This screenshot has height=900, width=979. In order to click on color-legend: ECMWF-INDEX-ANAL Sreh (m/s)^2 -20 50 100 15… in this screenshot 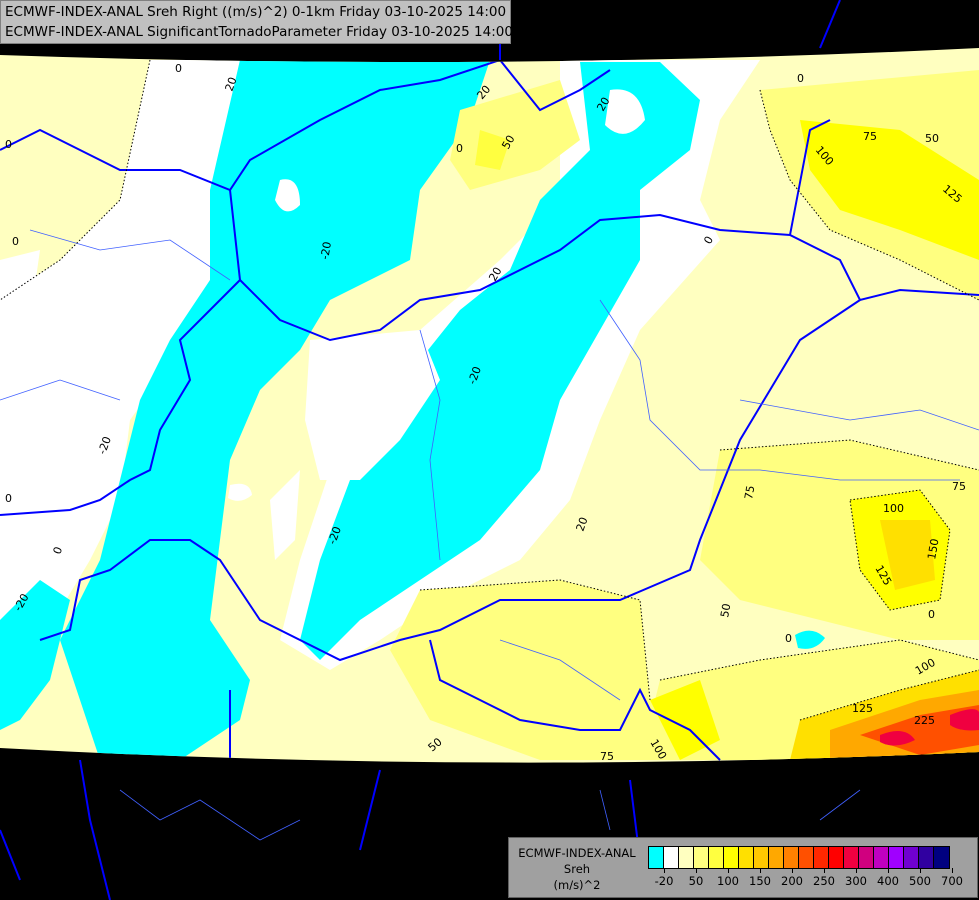, I will do `click(743, 867)`.